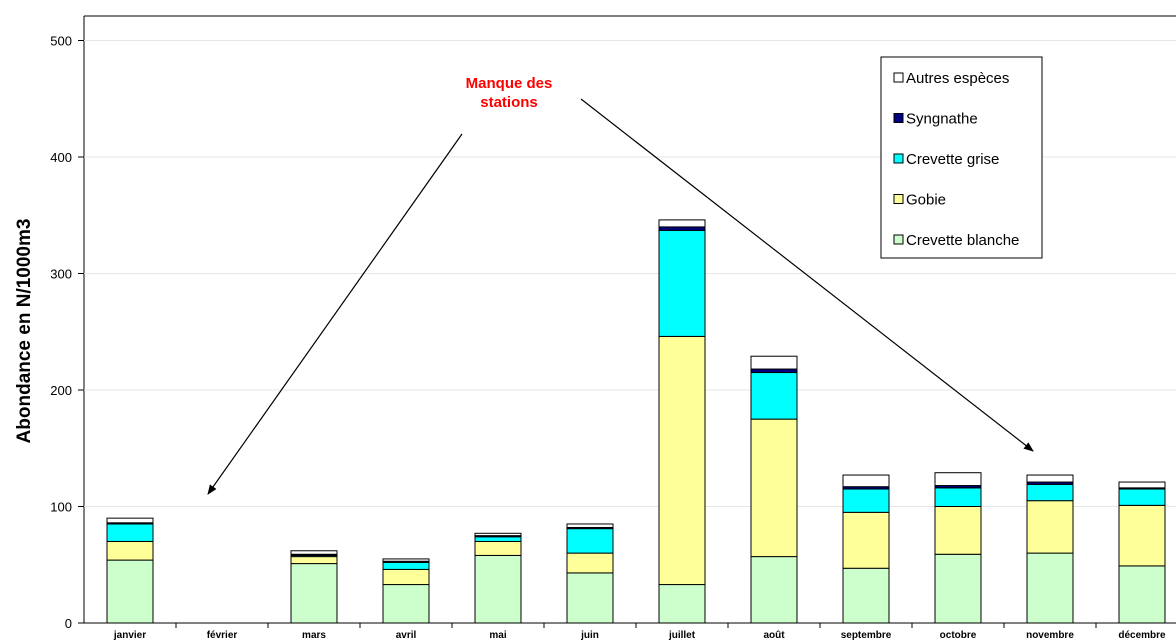  I want to click on bar-juillet-syngnathe, so click(682, 228).